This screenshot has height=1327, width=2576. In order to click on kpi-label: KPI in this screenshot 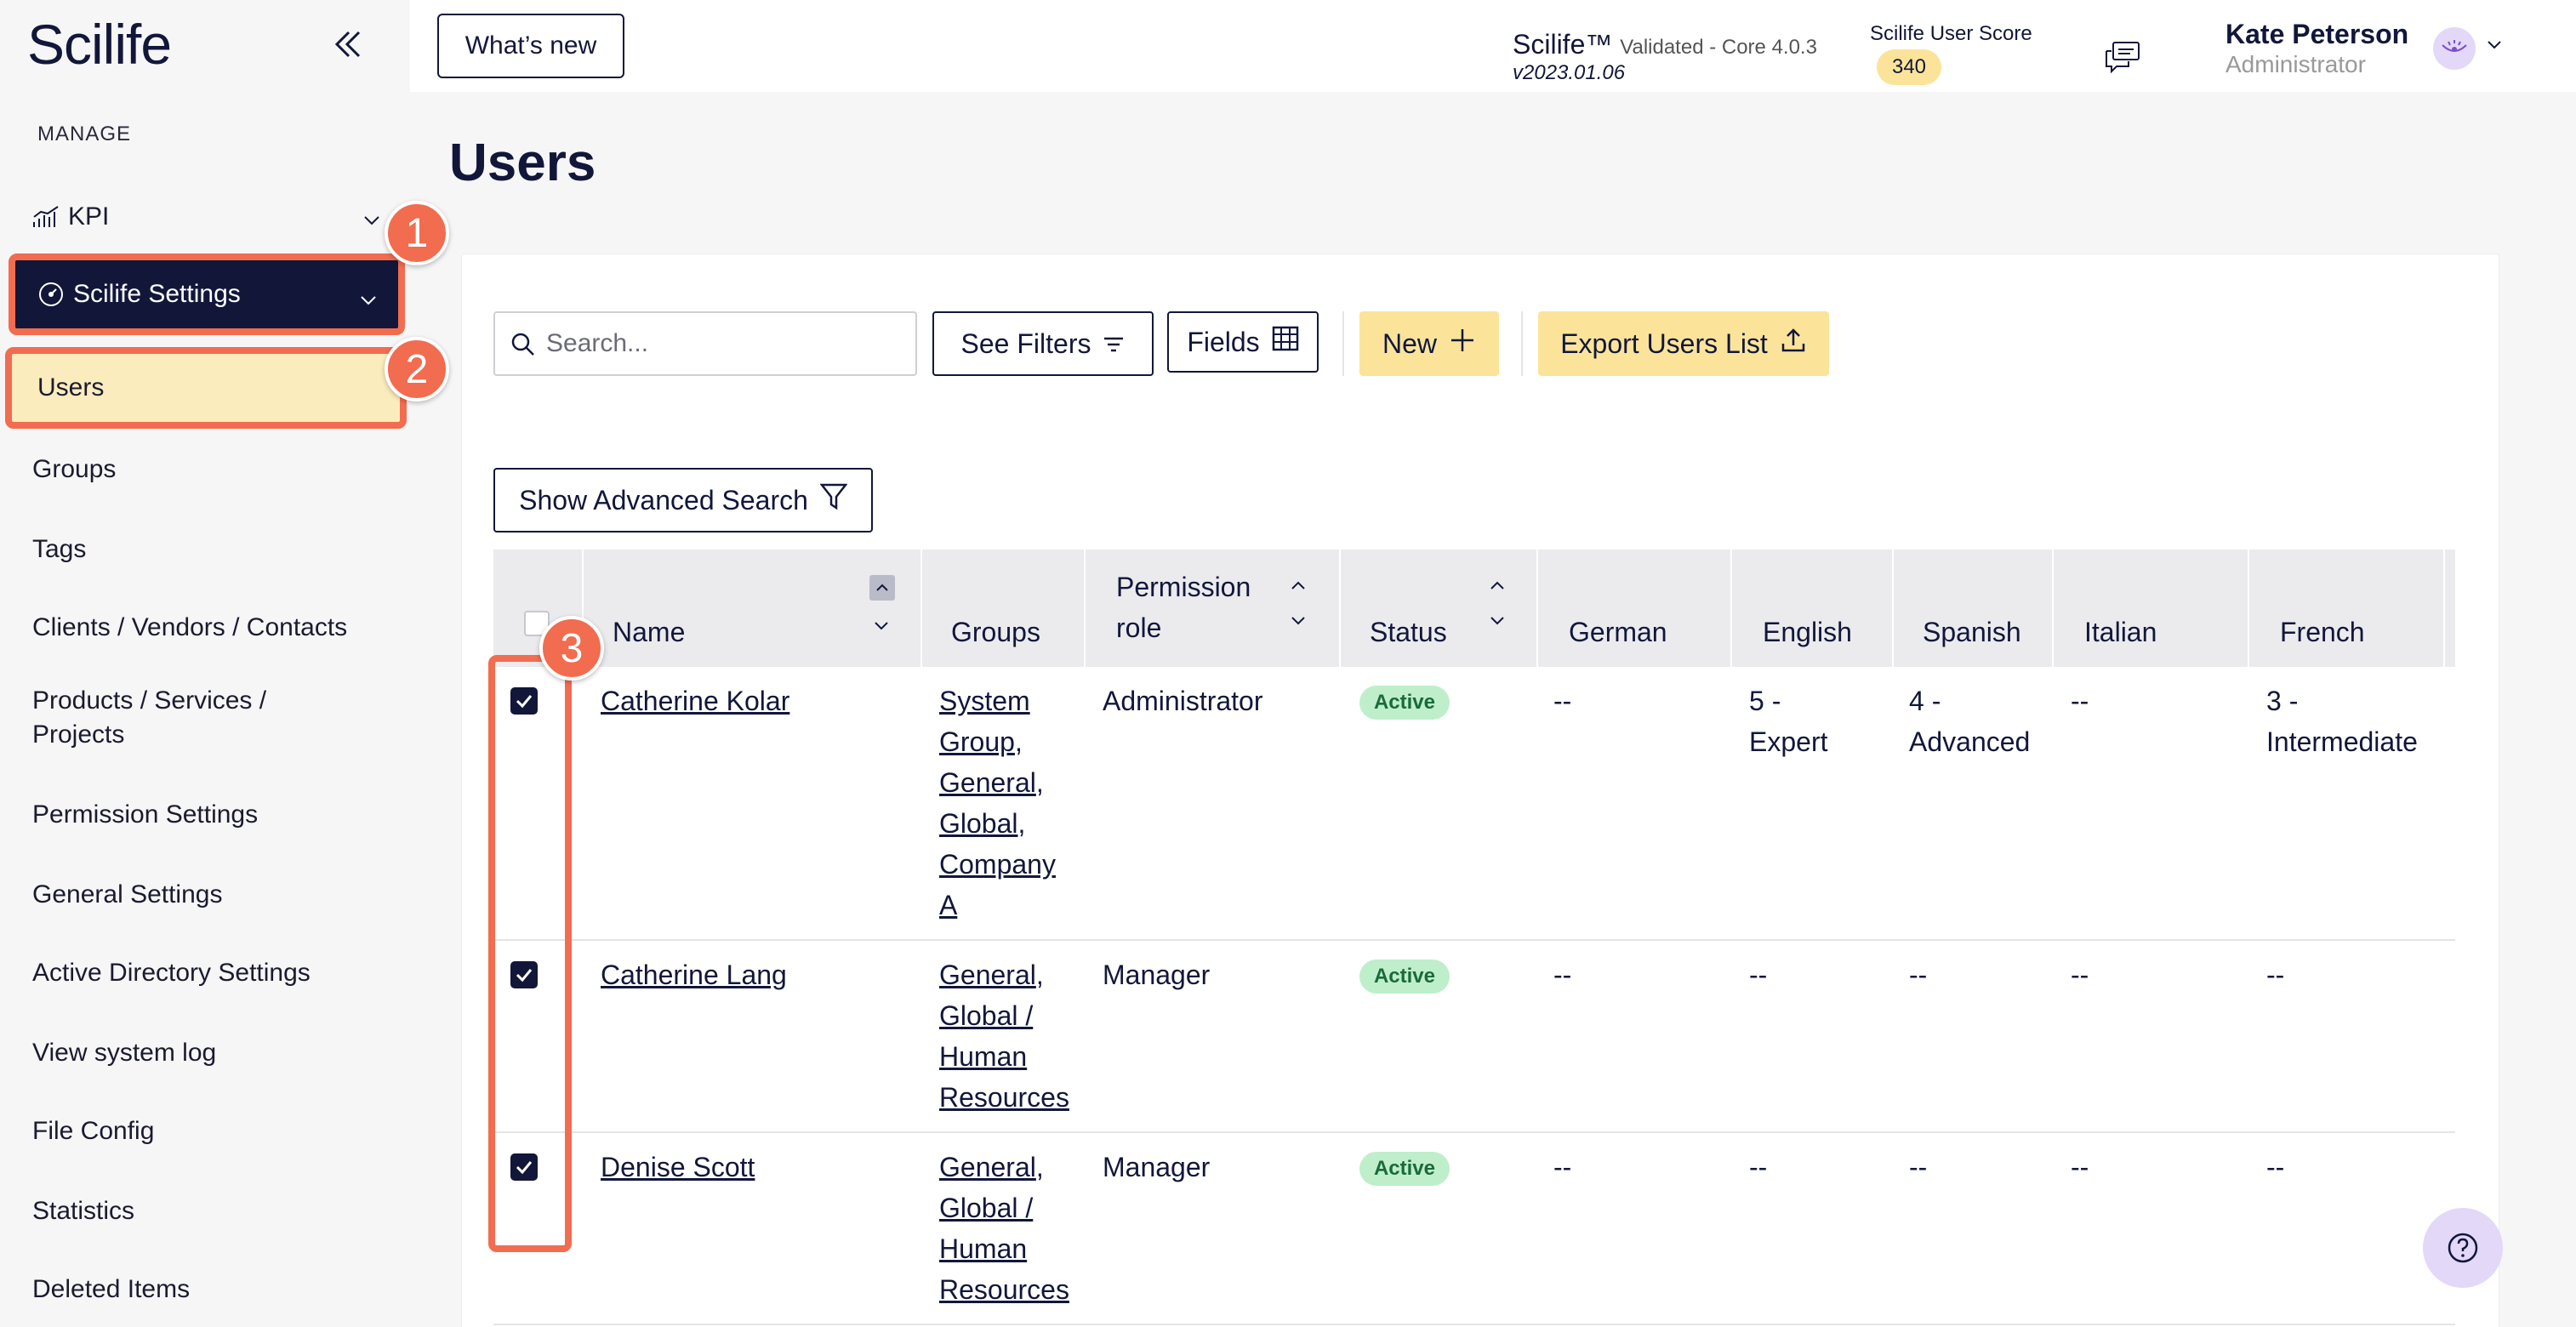, I will do `click(89, 216)`.